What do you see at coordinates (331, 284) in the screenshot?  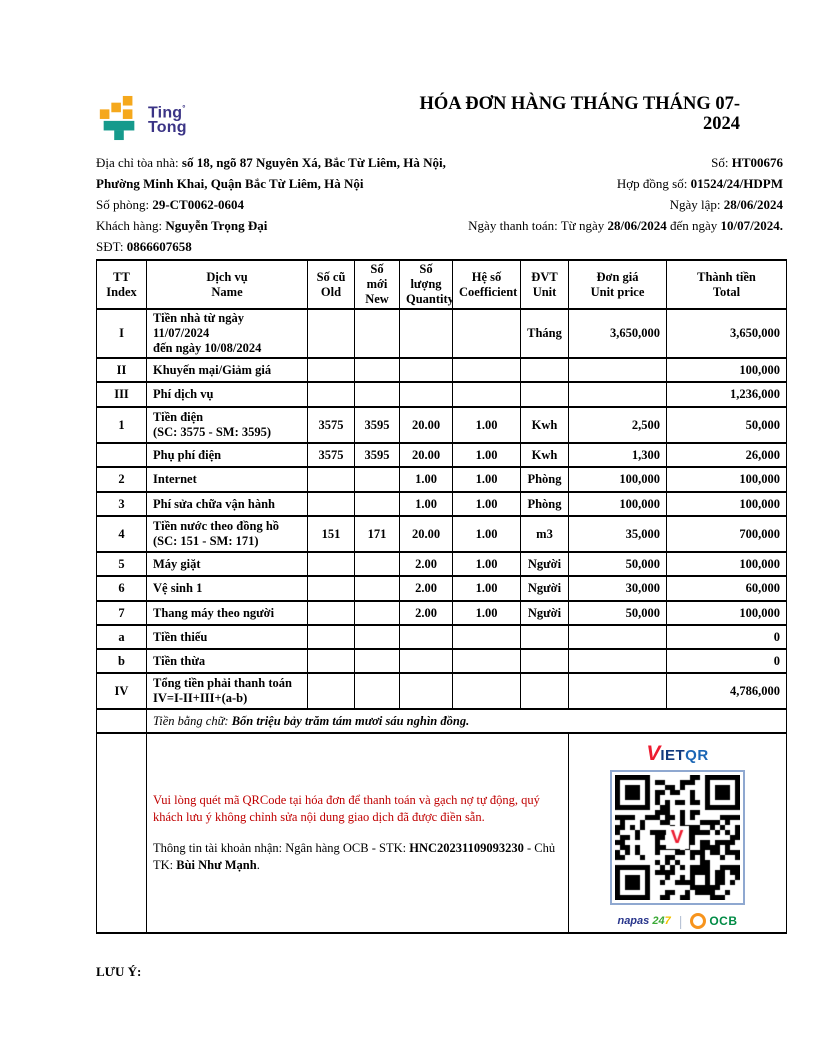 I see `col-header-old: Số cũ Old` at bounding box center [331, 284].